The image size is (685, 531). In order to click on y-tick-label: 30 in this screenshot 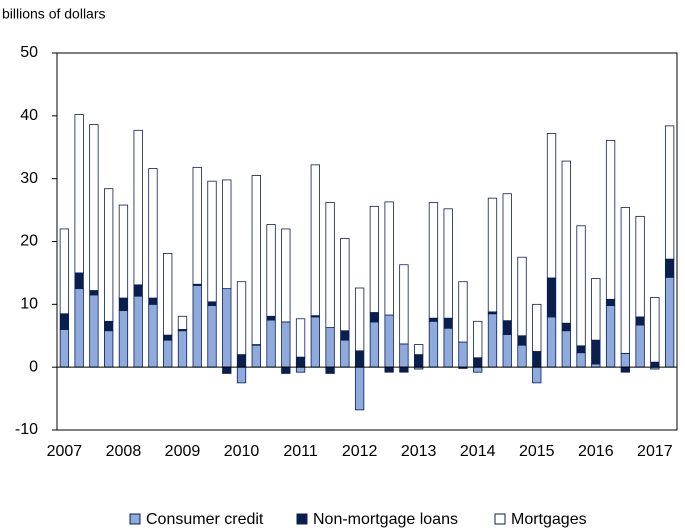, I will do `click(29, 178)`.